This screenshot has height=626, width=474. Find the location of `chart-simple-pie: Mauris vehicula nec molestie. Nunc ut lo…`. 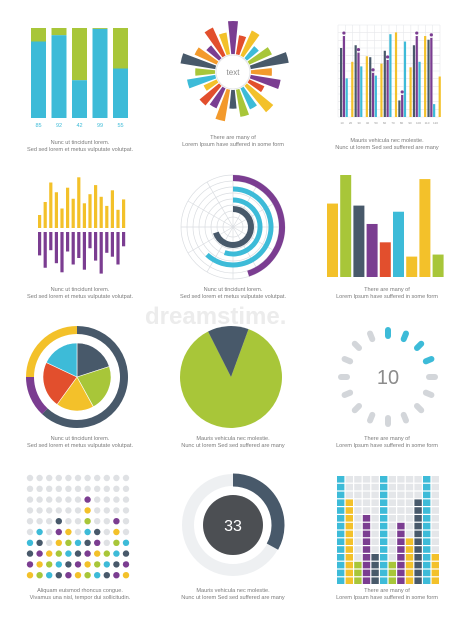

chart-simple-pie: Mauris vehicula nec molestie. Nunc ut lo… is located at coordinates (233, 390).